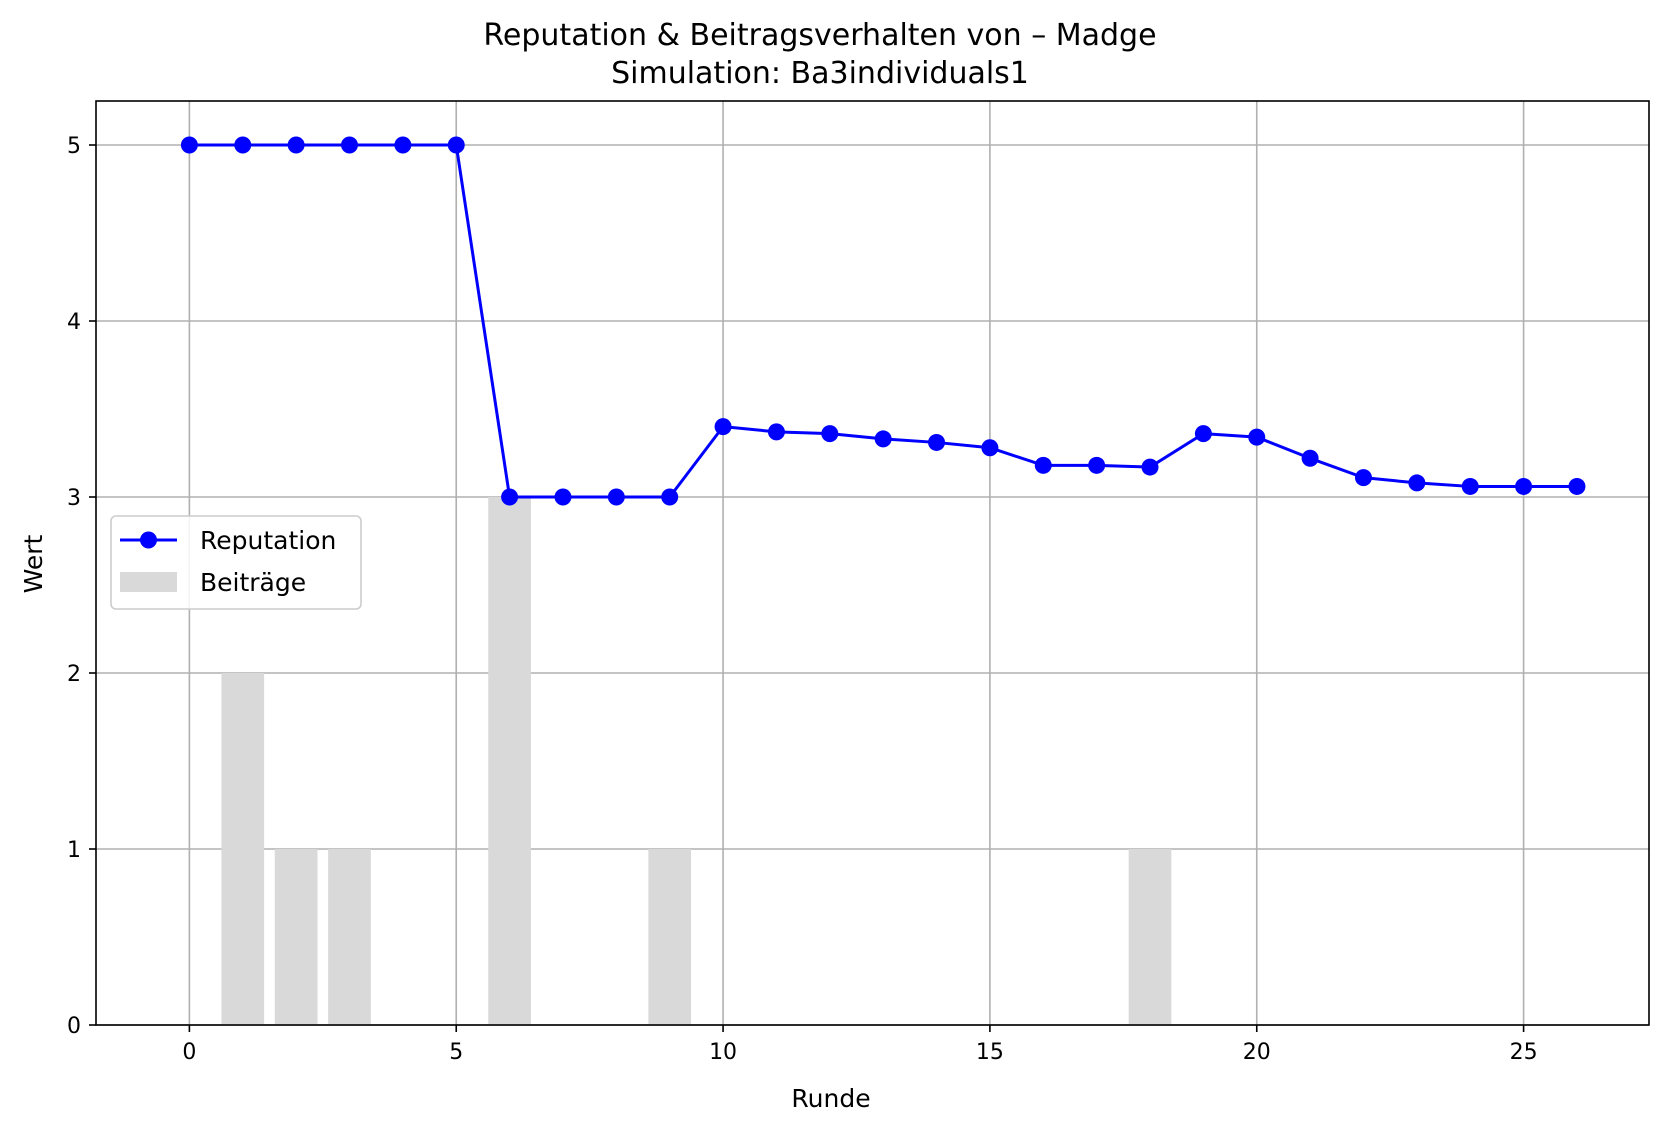 Image resolution: width=1666 pixels, height=1131 pixels. What do you see at coordinates (74, 850) in the screenshot?
I see `y-tick-label: 1` at bounding box center [74, 850].